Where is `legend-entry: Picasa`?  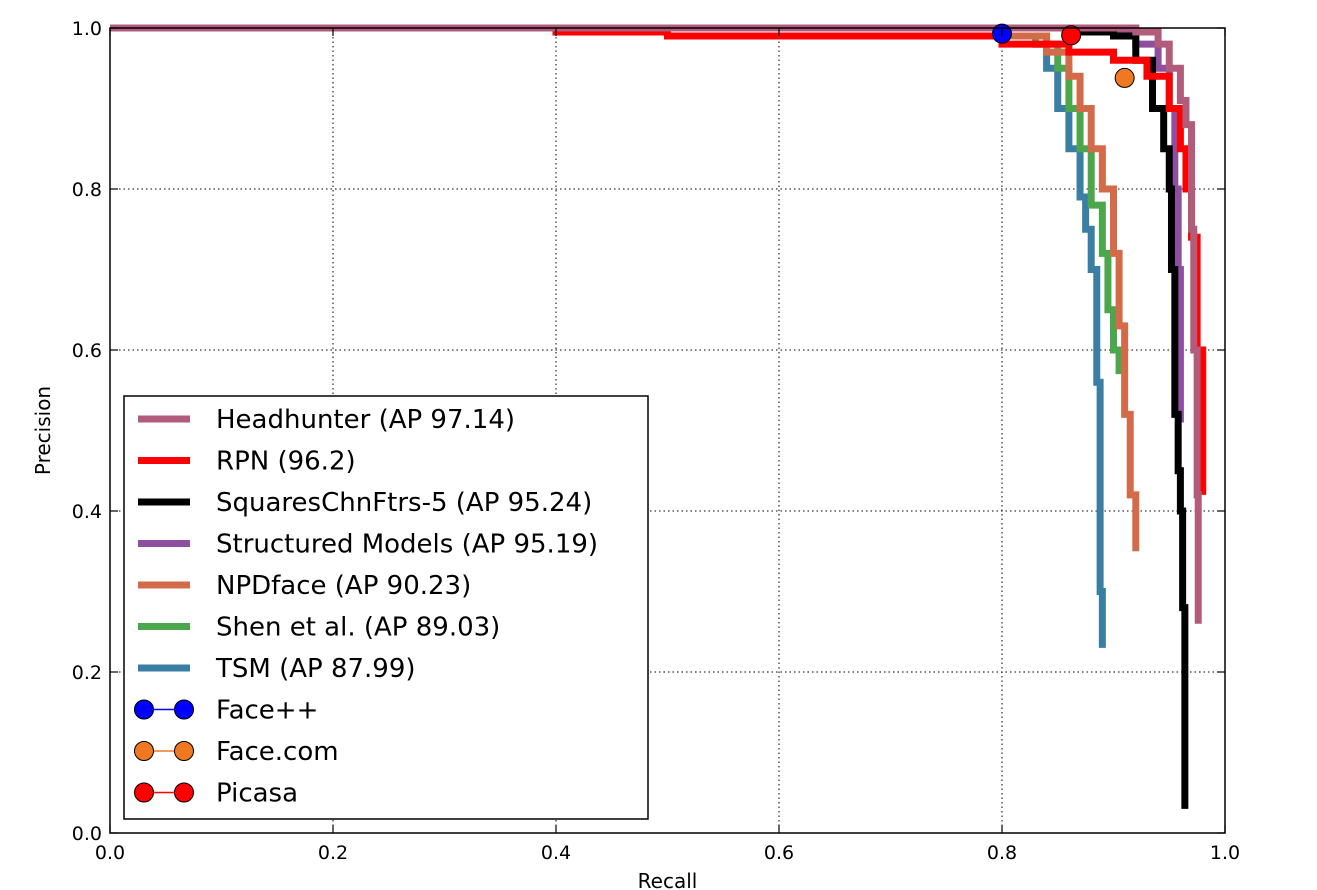
legend-entry: Picasa is located at coordinates (257, 794).